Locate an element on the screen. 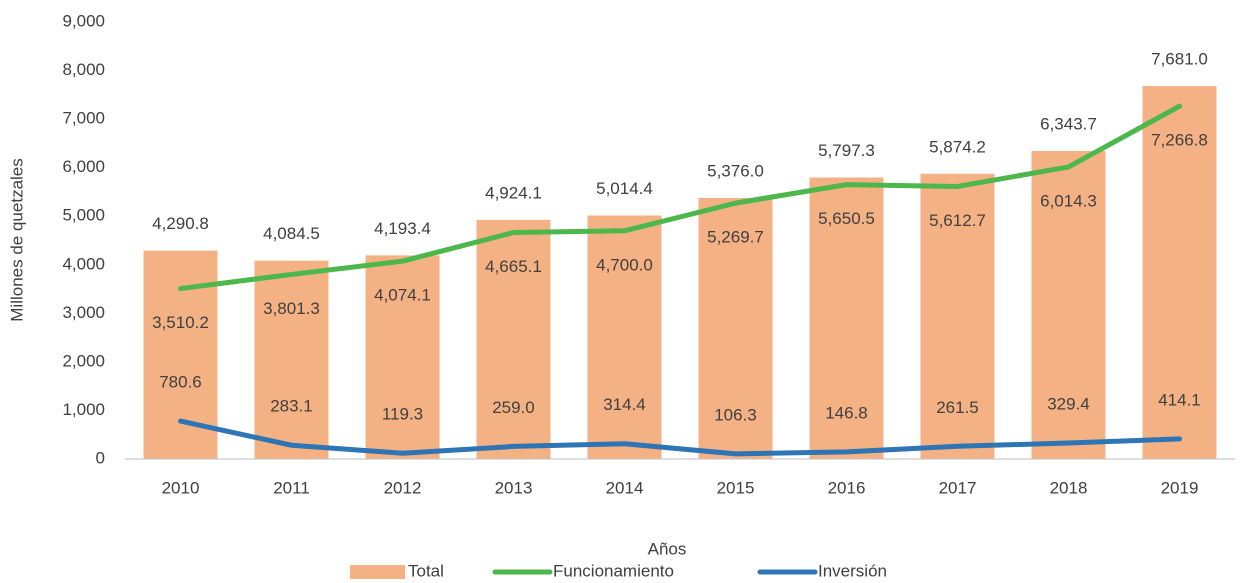  data-label: 4,924.1 is located at coordinates (513, 192).